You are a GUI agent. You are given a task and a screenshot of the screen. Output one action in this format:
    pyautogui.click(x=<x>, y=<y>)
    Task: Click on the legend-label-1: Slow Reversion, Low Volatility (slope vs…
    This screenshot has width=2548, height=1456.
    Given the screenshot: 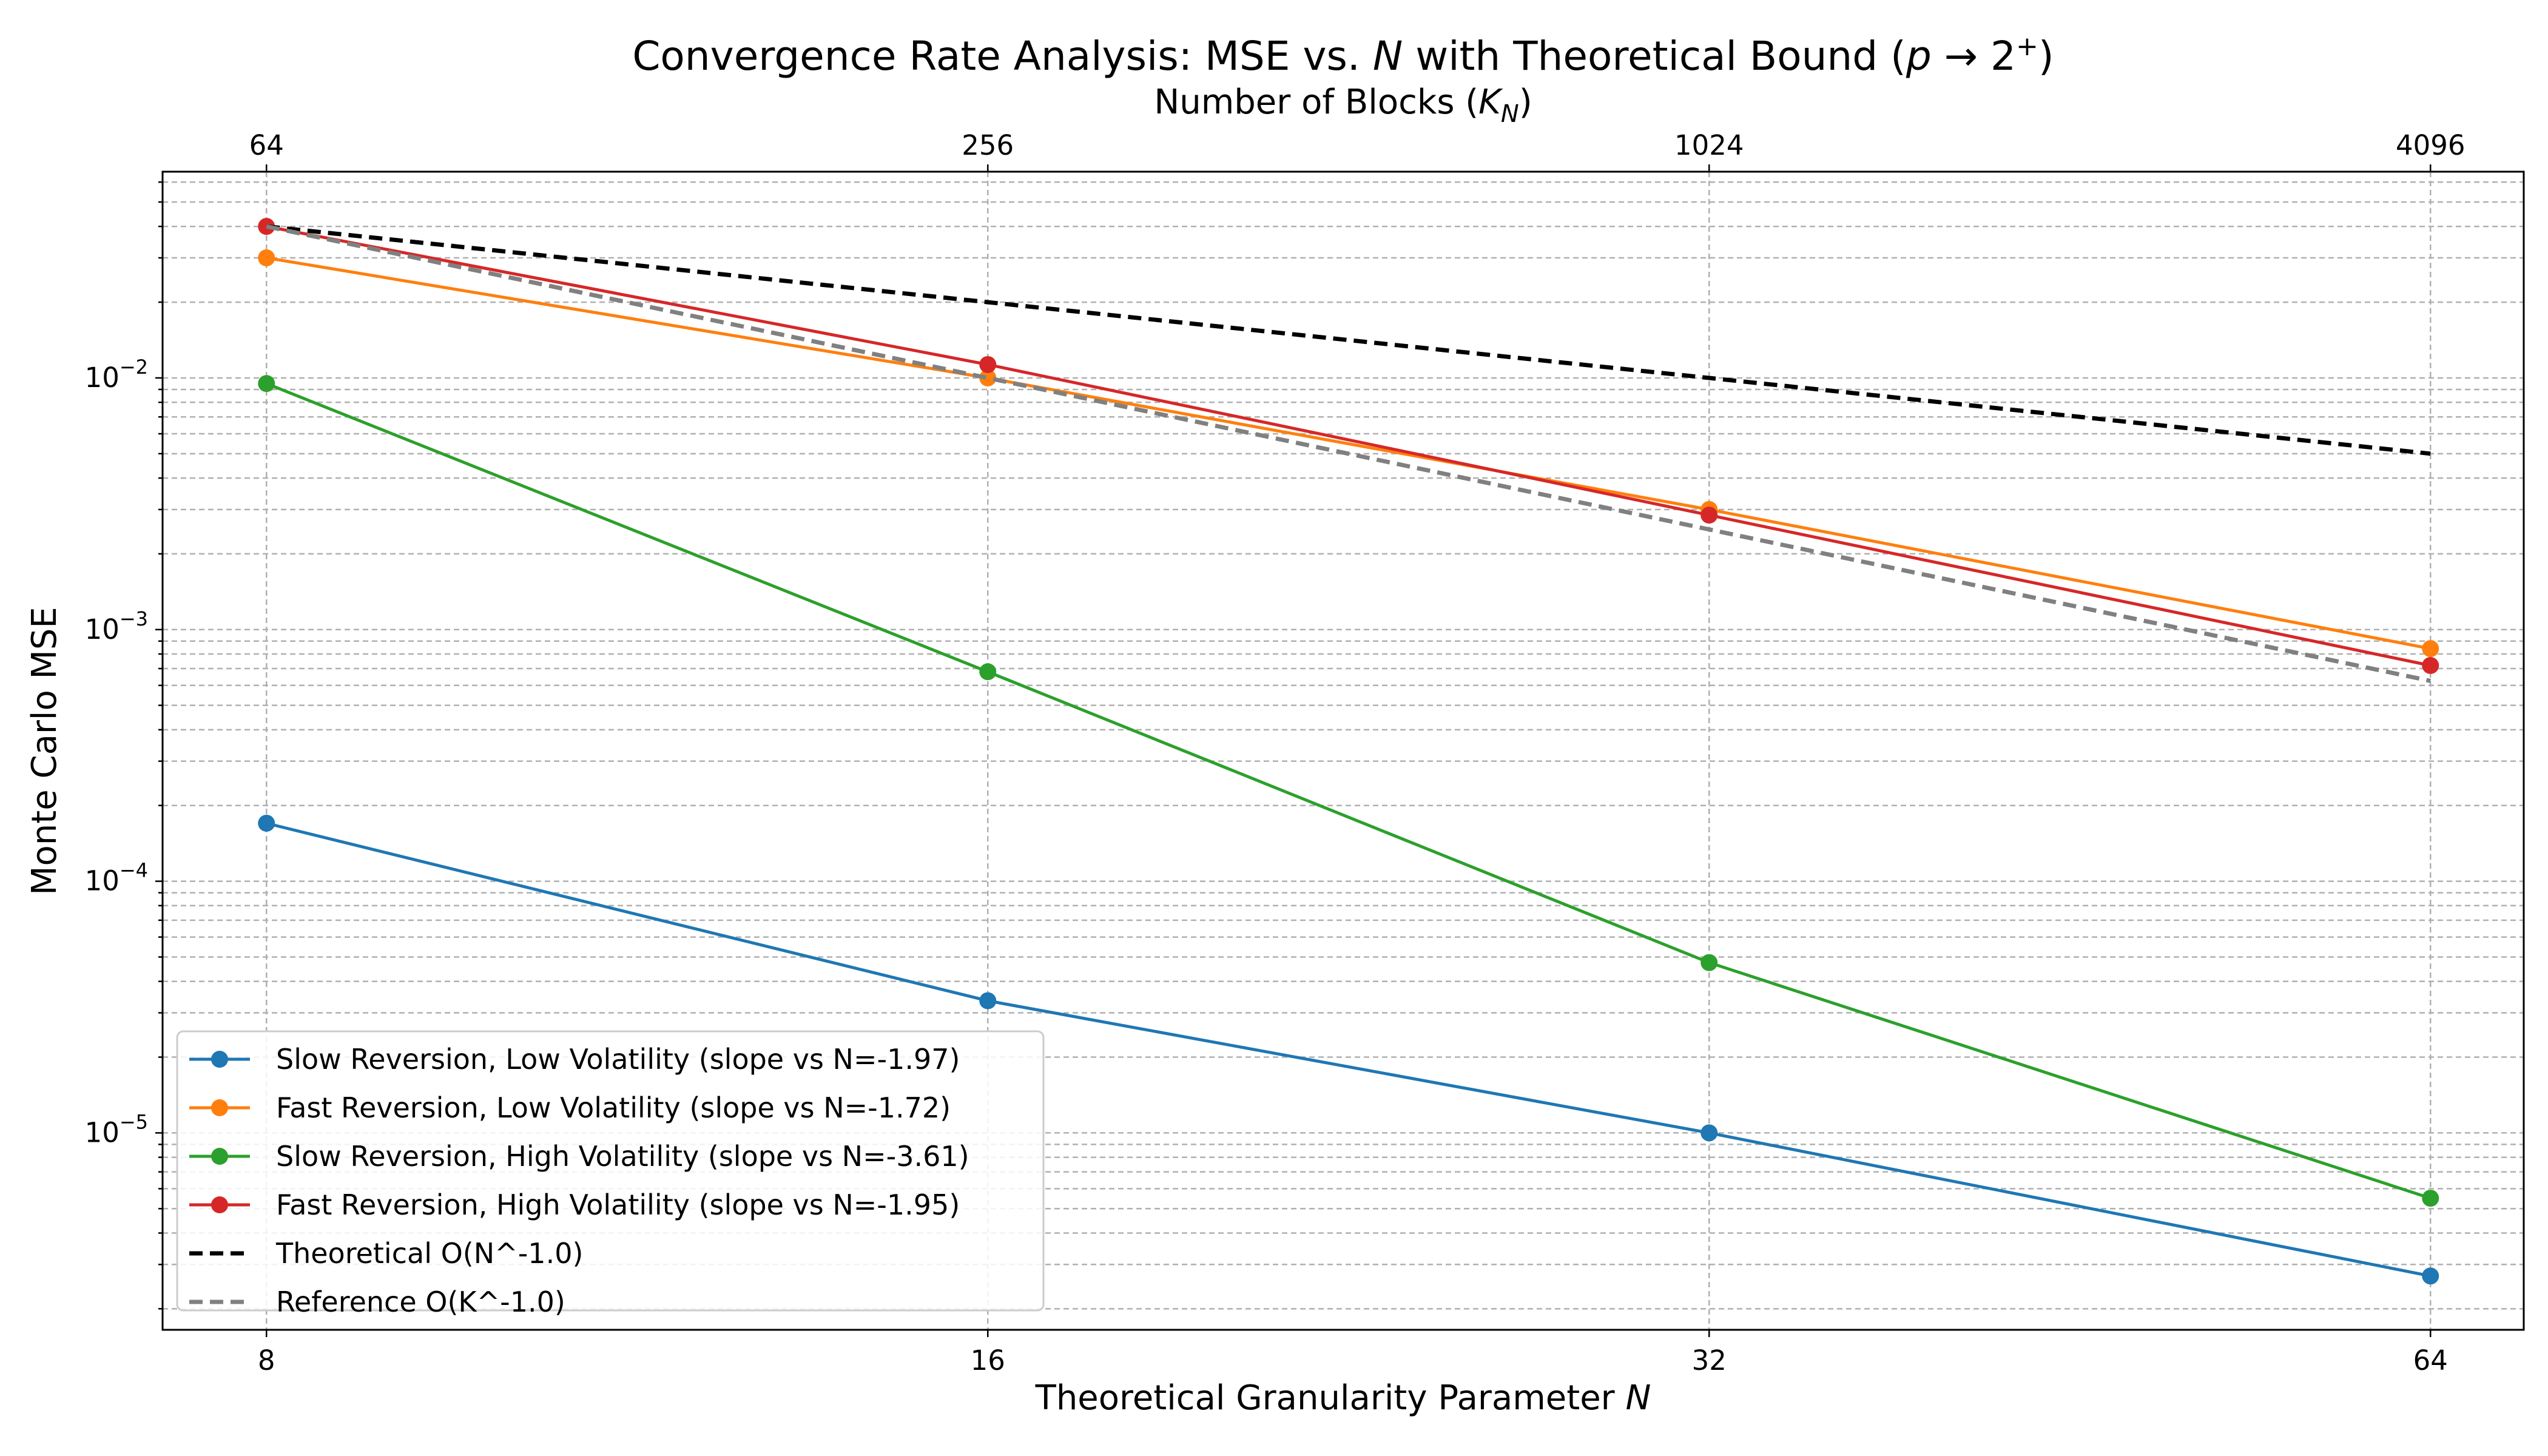 What is the action you would take?
    pyautogui.click(x=618, y=1059)
    